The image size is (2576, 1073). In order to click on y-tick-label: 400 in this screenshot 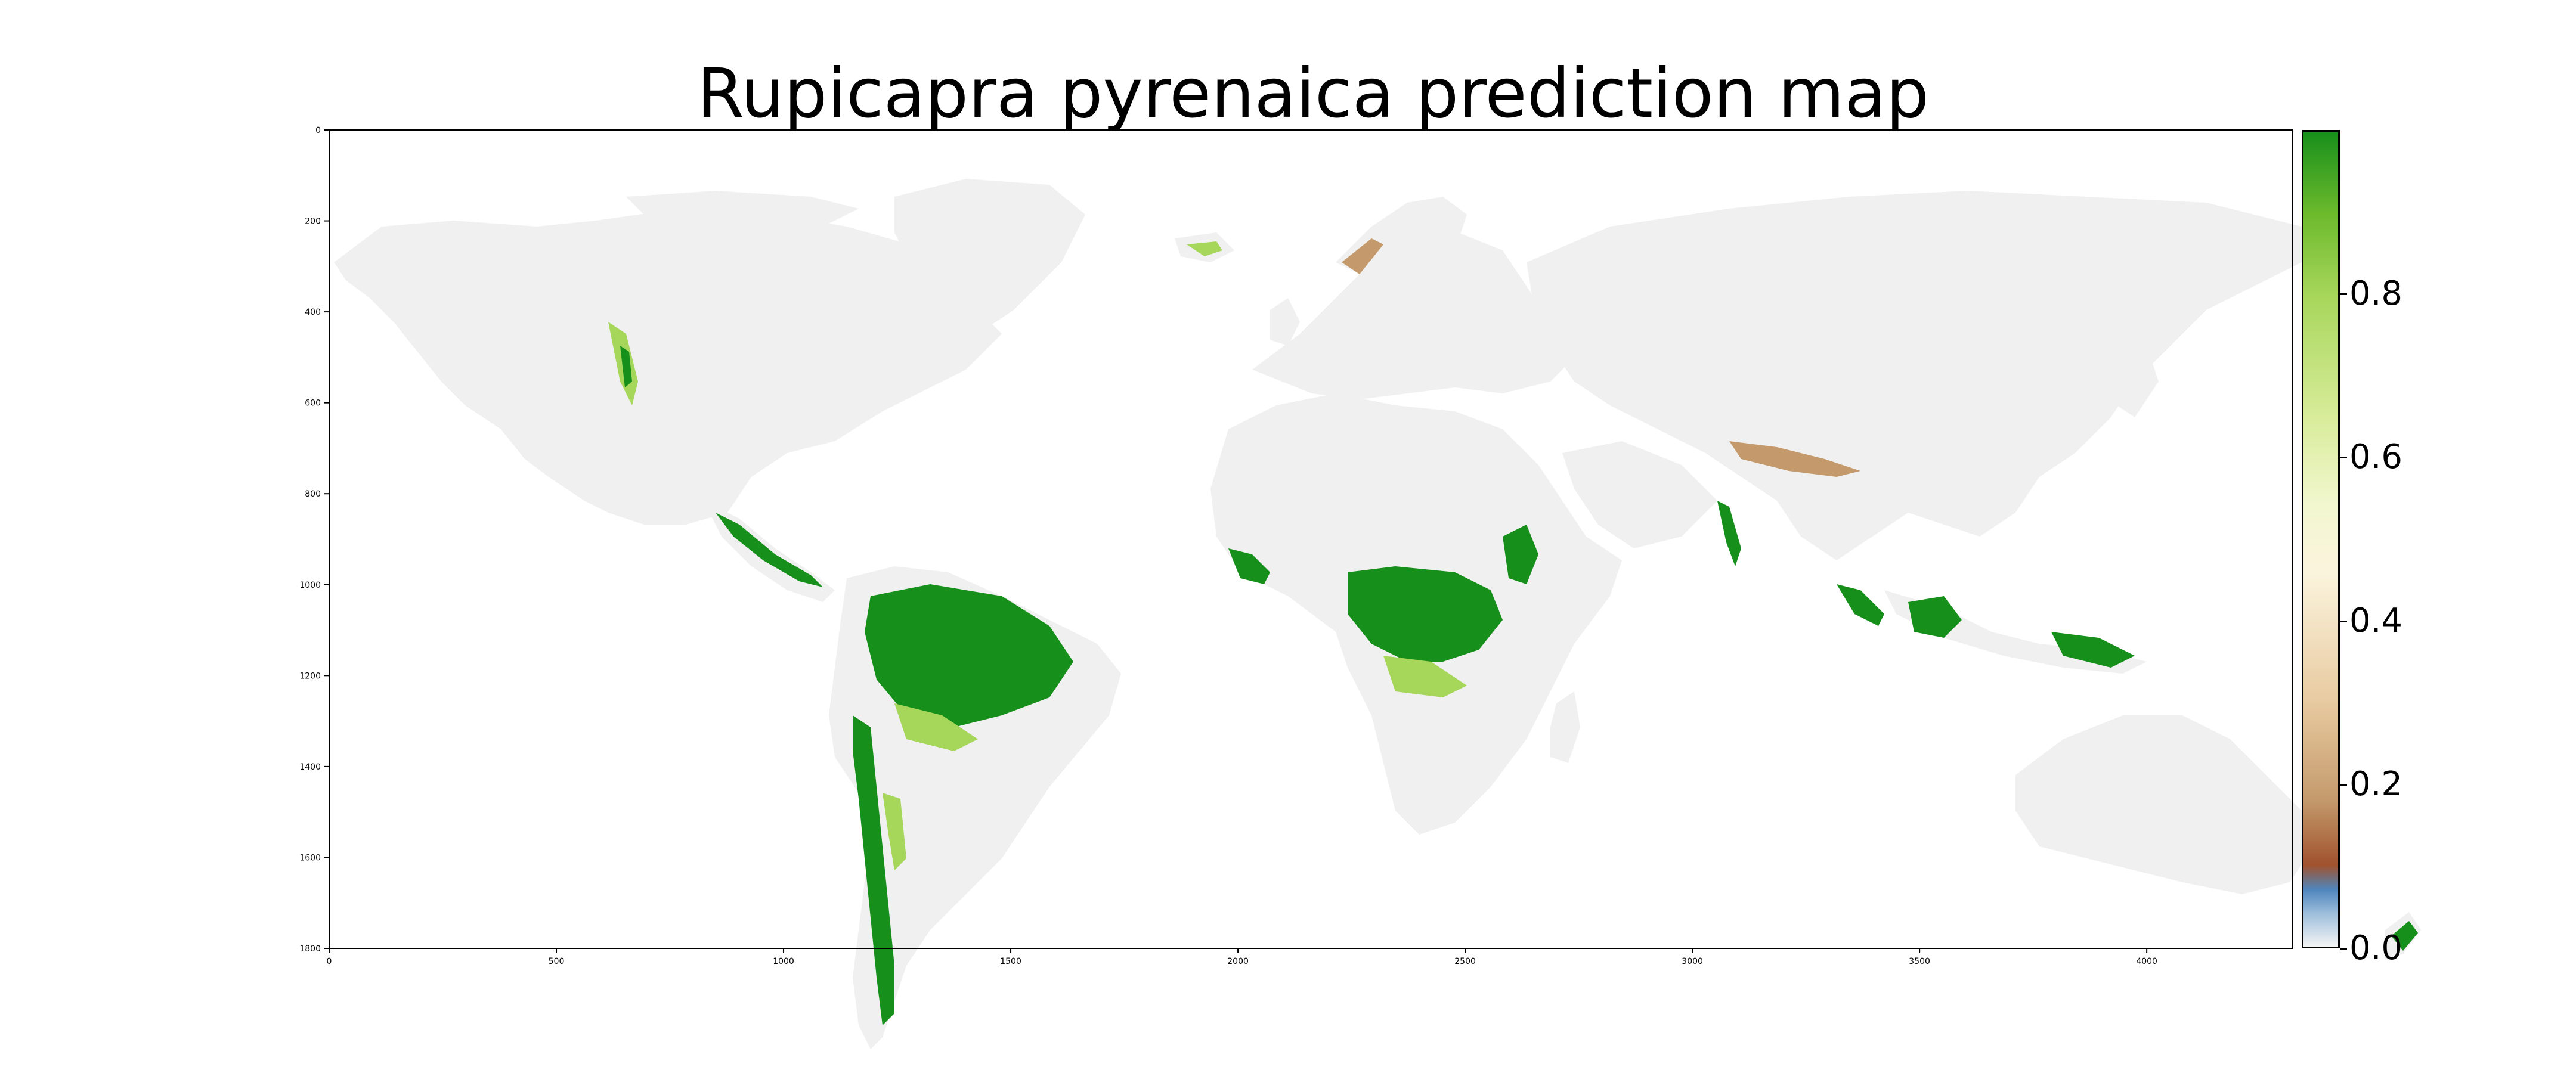, I will do `click(313, 312)`.